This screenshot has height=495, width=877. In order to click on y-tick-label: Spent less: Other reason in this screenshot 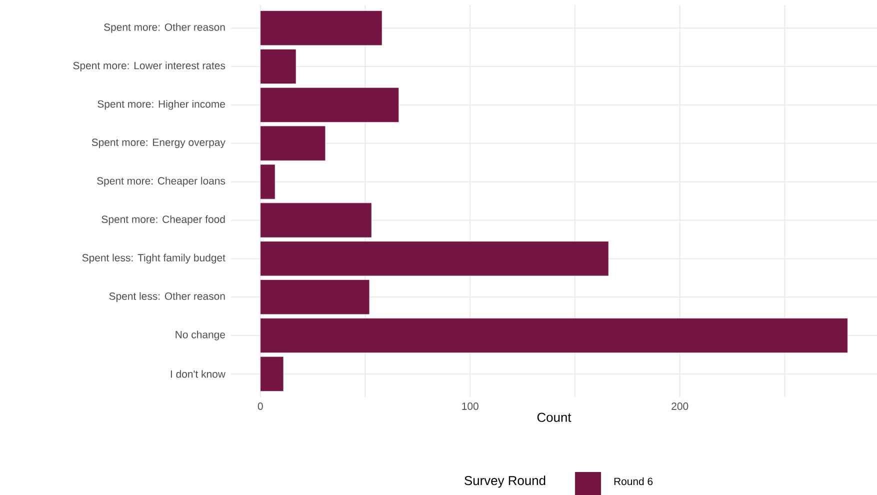, I will do `click(167, 297)`.